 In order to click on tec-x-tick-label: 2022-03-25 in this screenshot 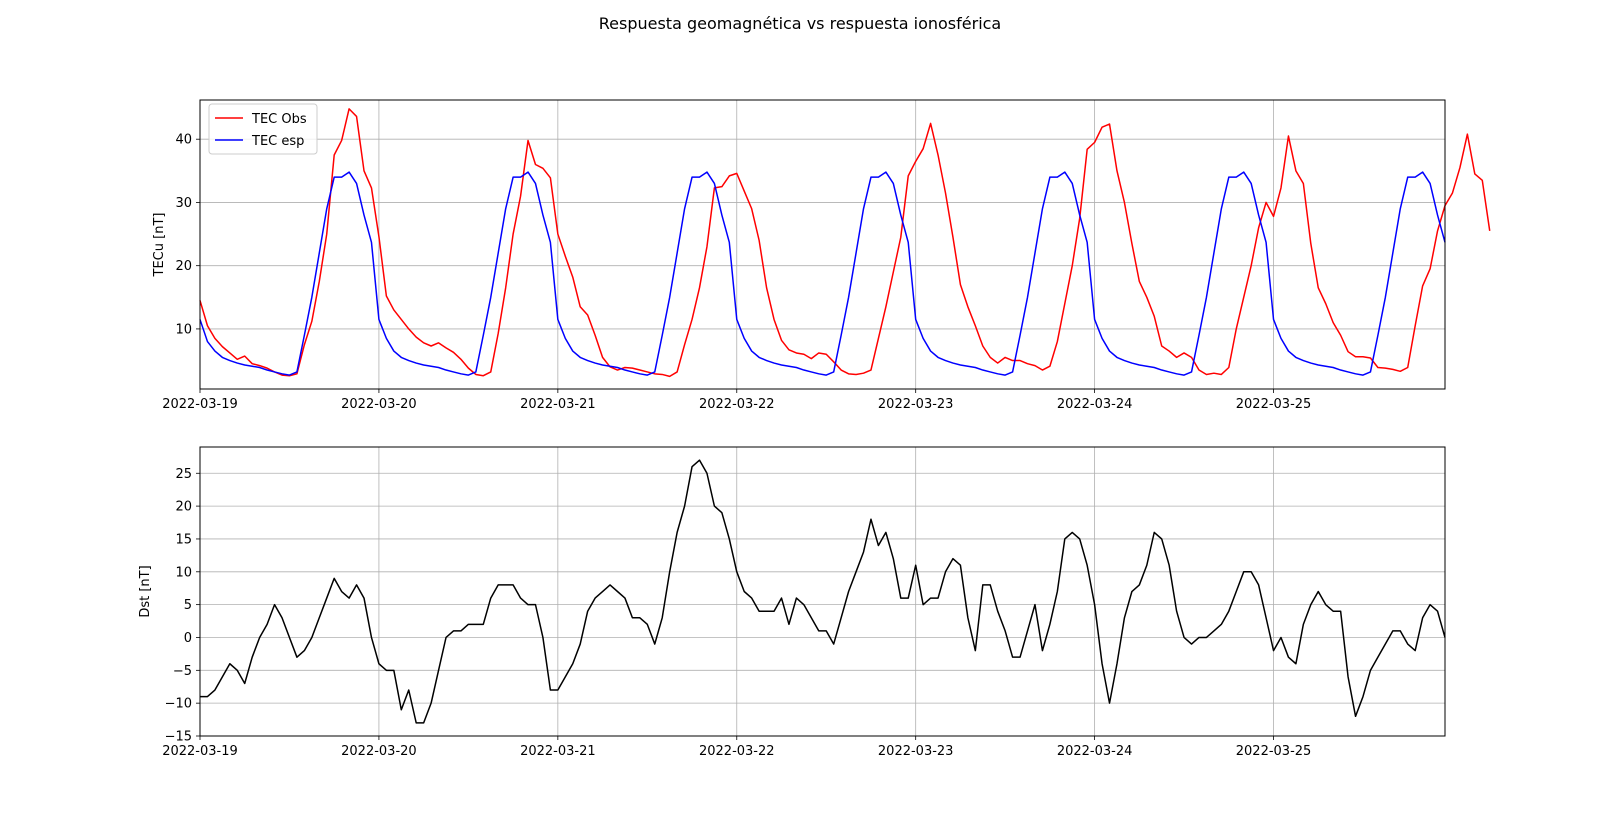, I will do `click(1274, 404)`.